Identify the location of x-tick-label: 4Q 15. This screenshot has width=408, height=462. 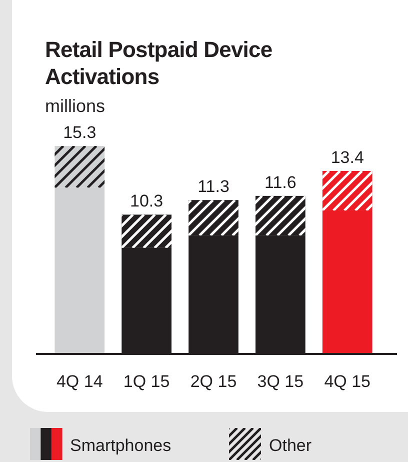
(347, 381).